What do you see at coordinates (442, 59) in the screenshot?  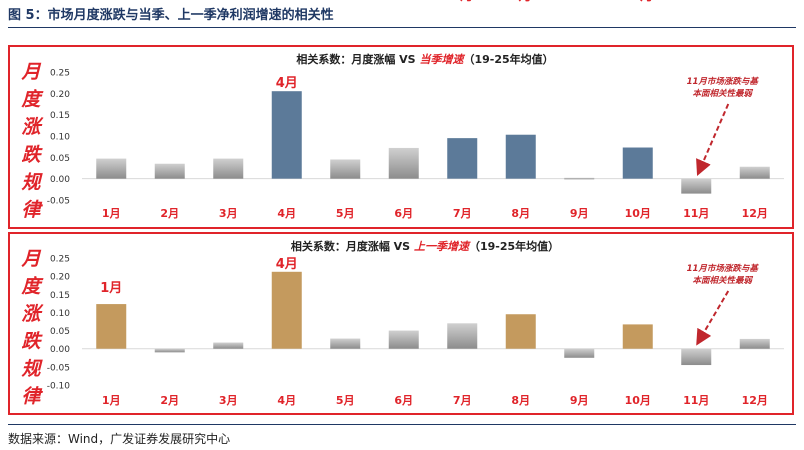 I see `chart-title-highlight: 当季增速` at bounding box center [442, 59].